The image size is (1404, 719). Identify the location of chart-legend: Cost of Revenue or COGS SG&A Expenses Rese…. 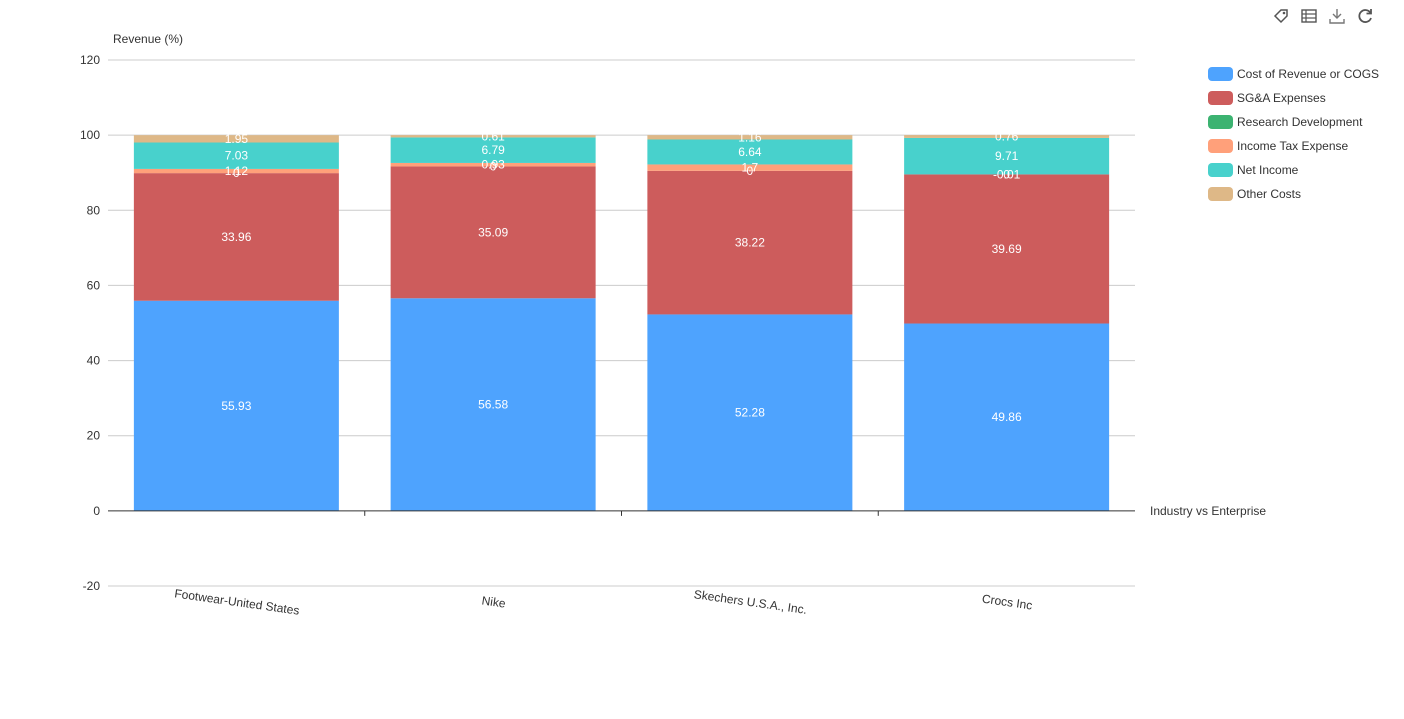
(1293, 134).